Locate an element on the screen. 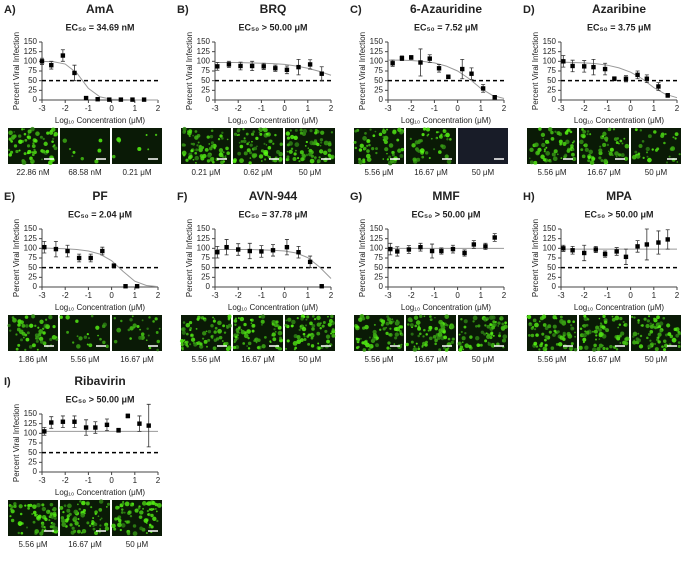 Image resolution: width=696 pixels, height=566 pixels. chart-title: MMF is located at coordinates (445, 196).